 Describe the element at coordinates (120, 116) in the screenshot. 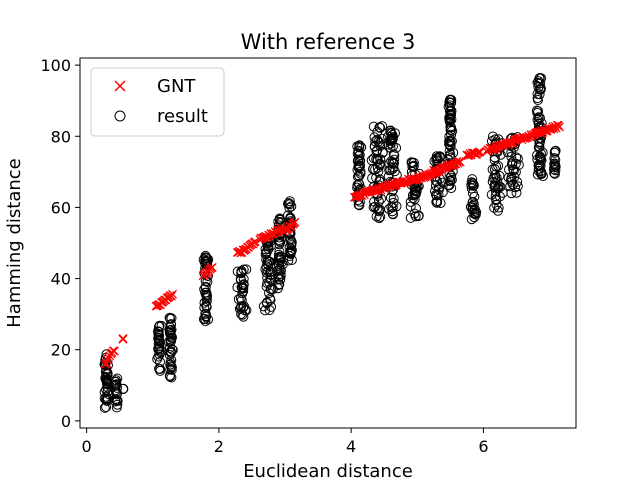

I see `legend-result-marker` at that location.